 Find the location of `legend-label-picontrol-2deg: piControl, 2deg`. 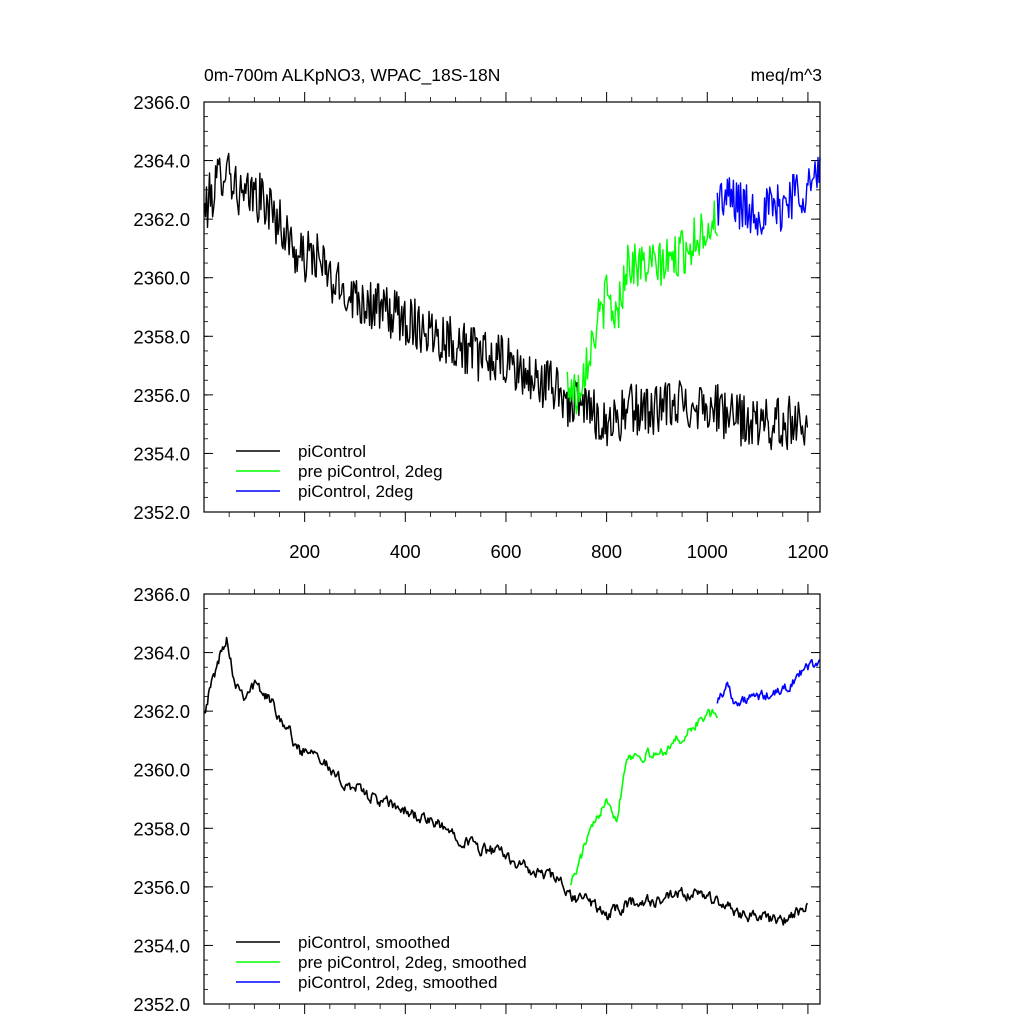

legend-label-picontrol-2deg: piControl, 2deg is located at coordinates (355, 491).